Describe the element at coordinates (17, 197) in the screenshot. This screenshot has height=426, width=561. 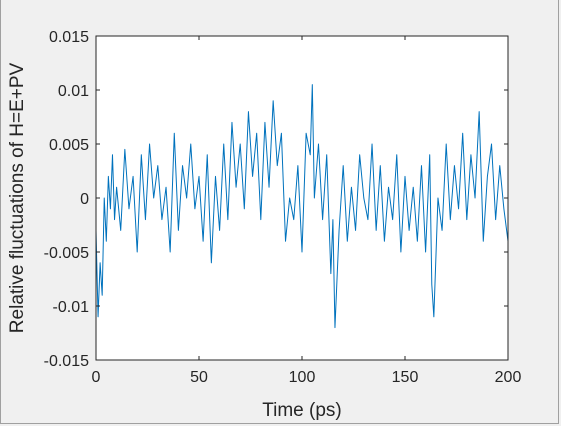
I see `y-axis-label: Relative fluctuations of H=E+PV` at that location.